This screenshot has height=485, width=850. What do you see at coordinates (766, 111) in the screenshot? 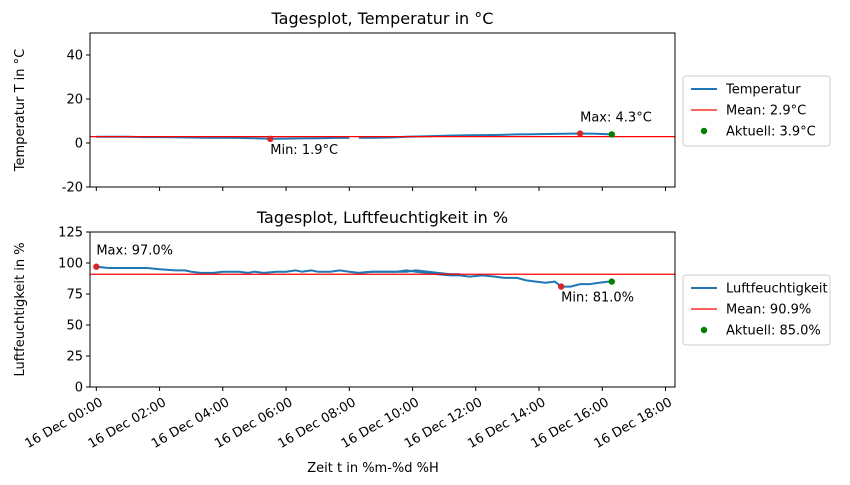
I see `panel-1-legend-mean-label: Mean: 2.9°C` at bounding box center [766, 111].